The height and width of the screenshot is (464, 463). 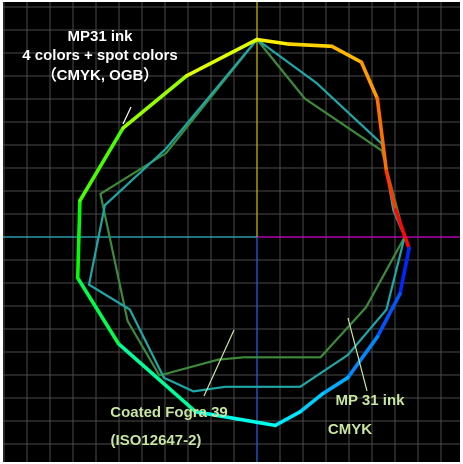 I want to click on annotation-fogra39-line1: Coated Fogra 39, so click(x=169, y=412).